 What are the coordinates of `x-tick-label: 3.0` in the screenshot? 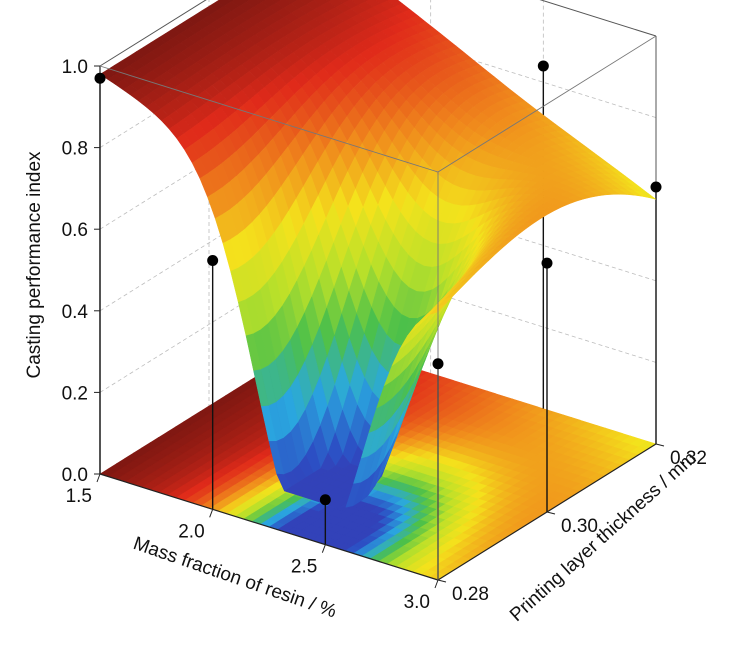 It's located at (417, 602).